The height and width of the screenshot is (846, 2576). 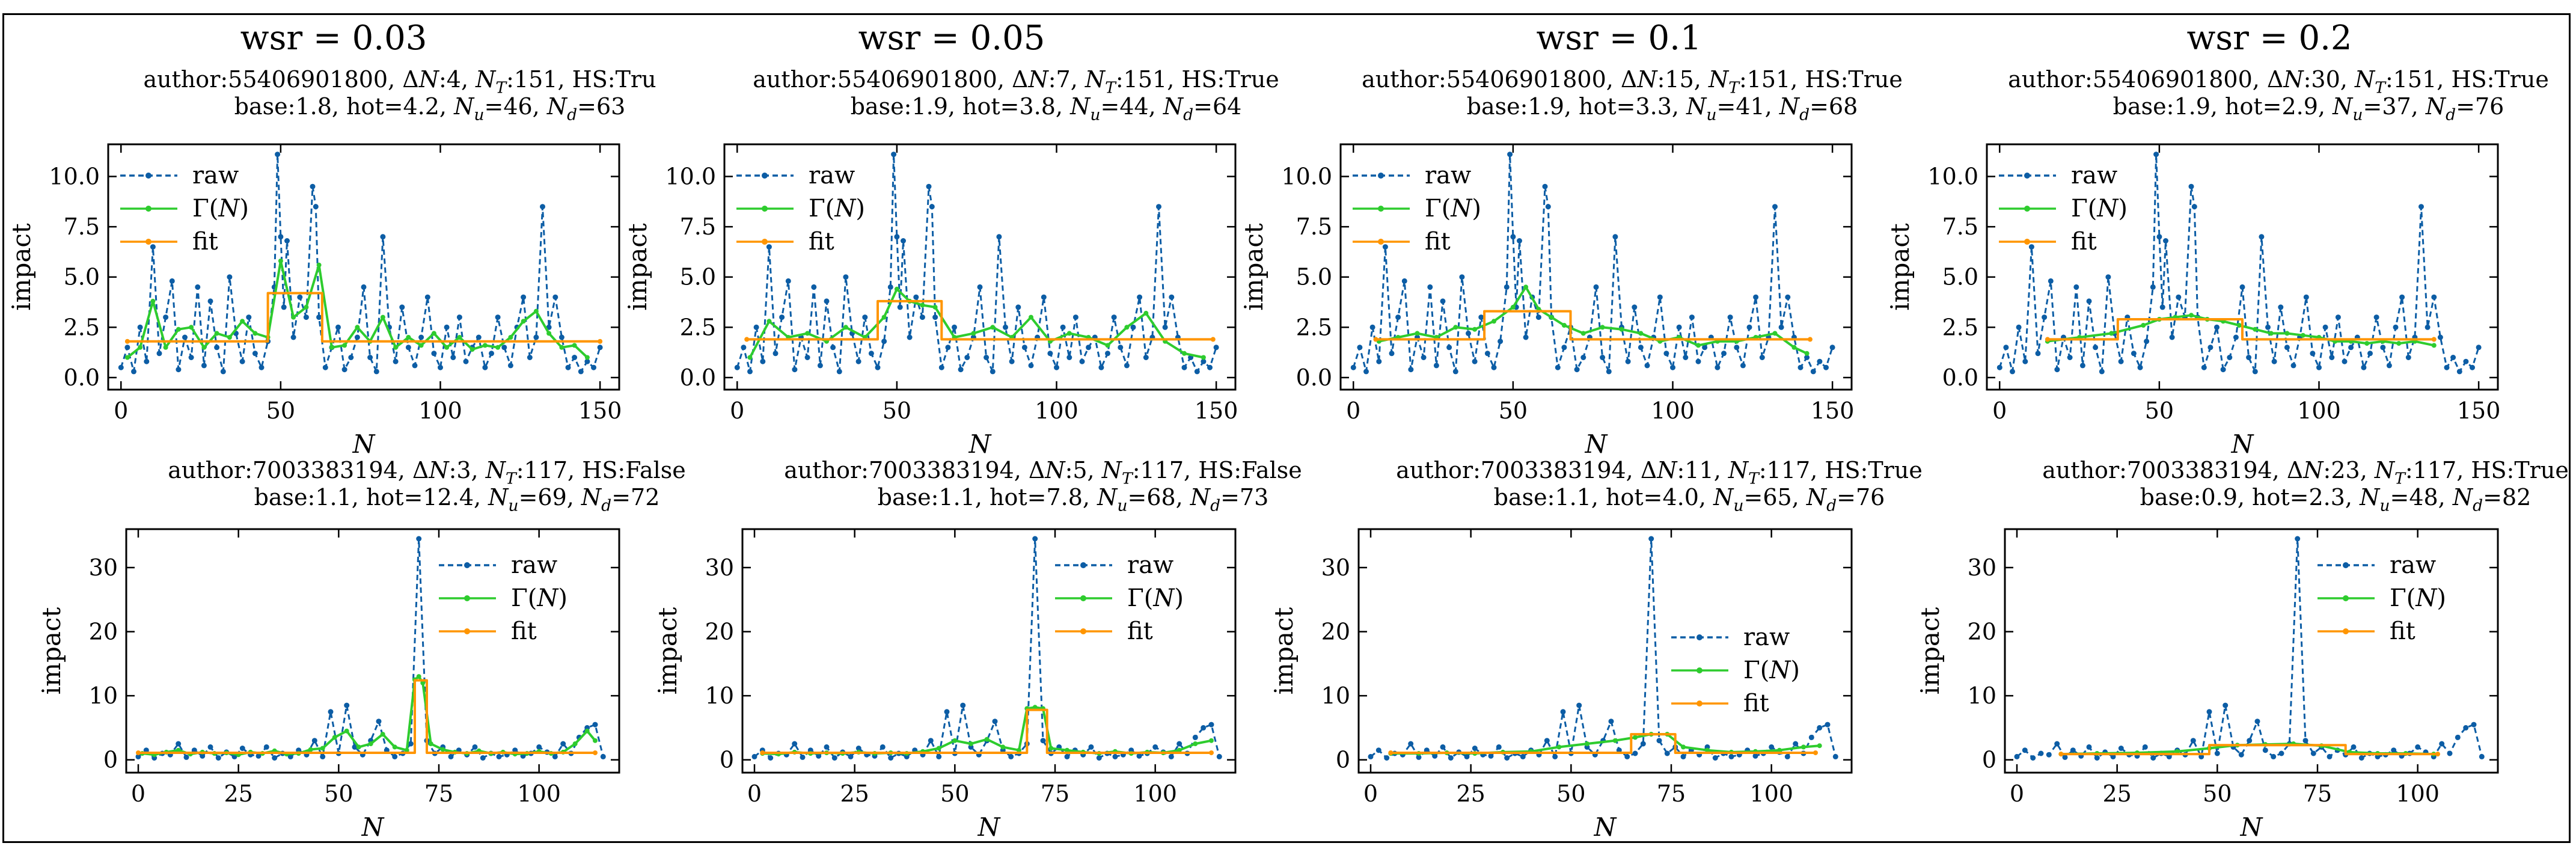 I want to click on y-tick-label: 10, so click(x=103, y=695).